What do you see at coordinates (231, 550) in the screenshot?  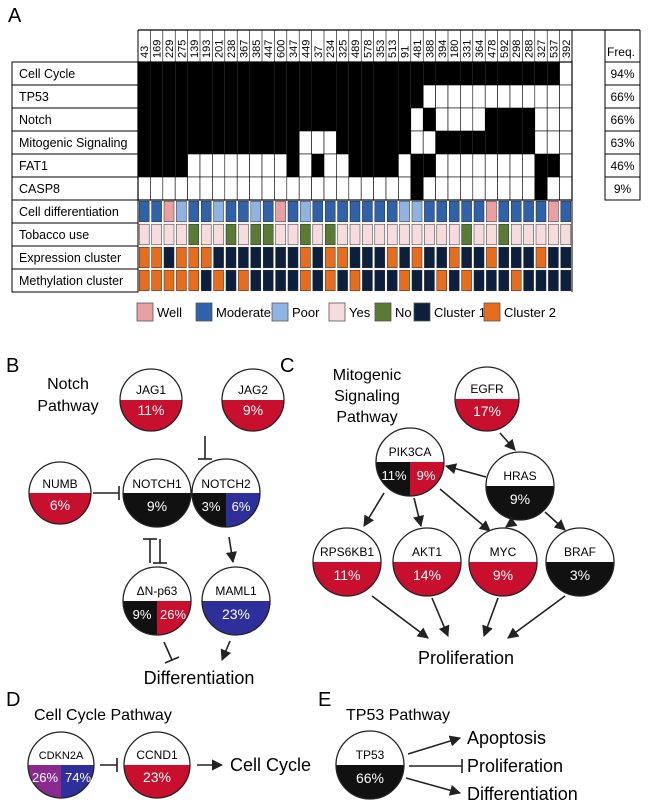 I see `notch2-to-maml1-arrow` at bounding box center [231, 550].